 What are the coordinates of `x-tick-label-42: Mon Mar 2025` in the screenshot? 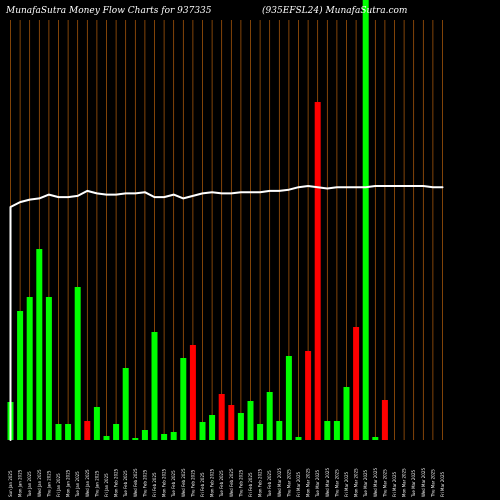 It's located at (404, 482).